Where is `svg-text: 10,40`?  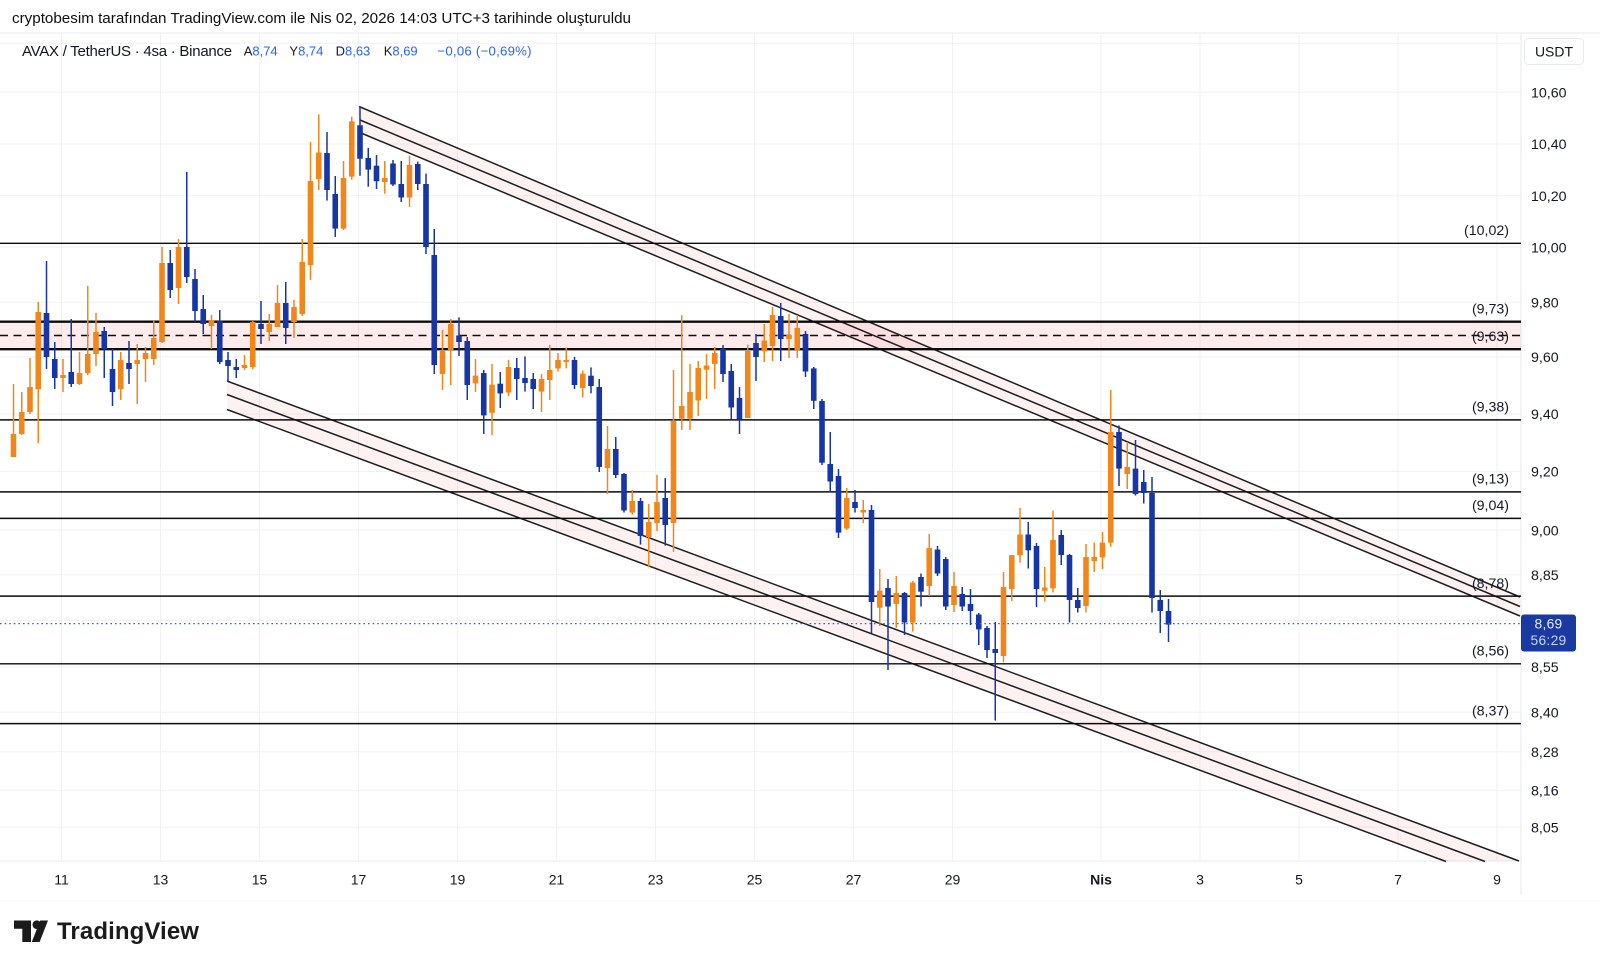
svg-text: 10,40 is located at coordinates (1549, 145).